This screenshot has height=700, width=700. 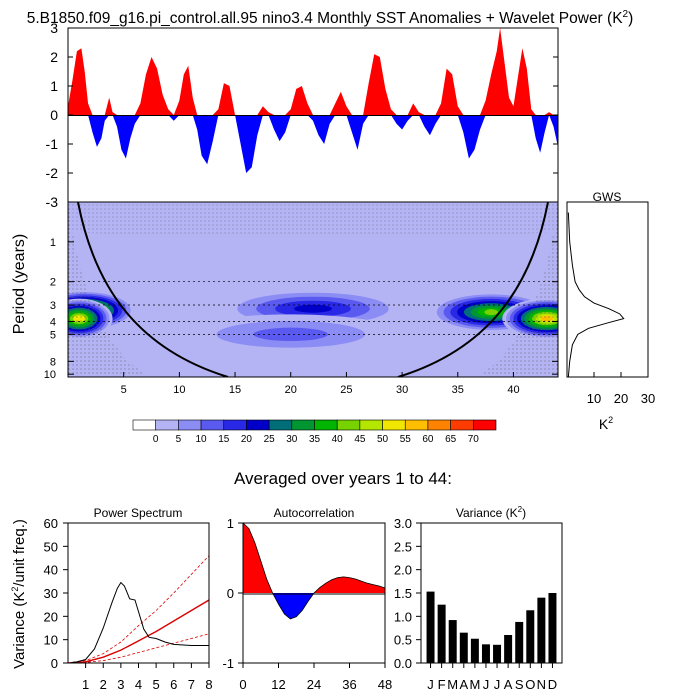 I want to click on xtick-label: 30, so click(x=648, y=398).